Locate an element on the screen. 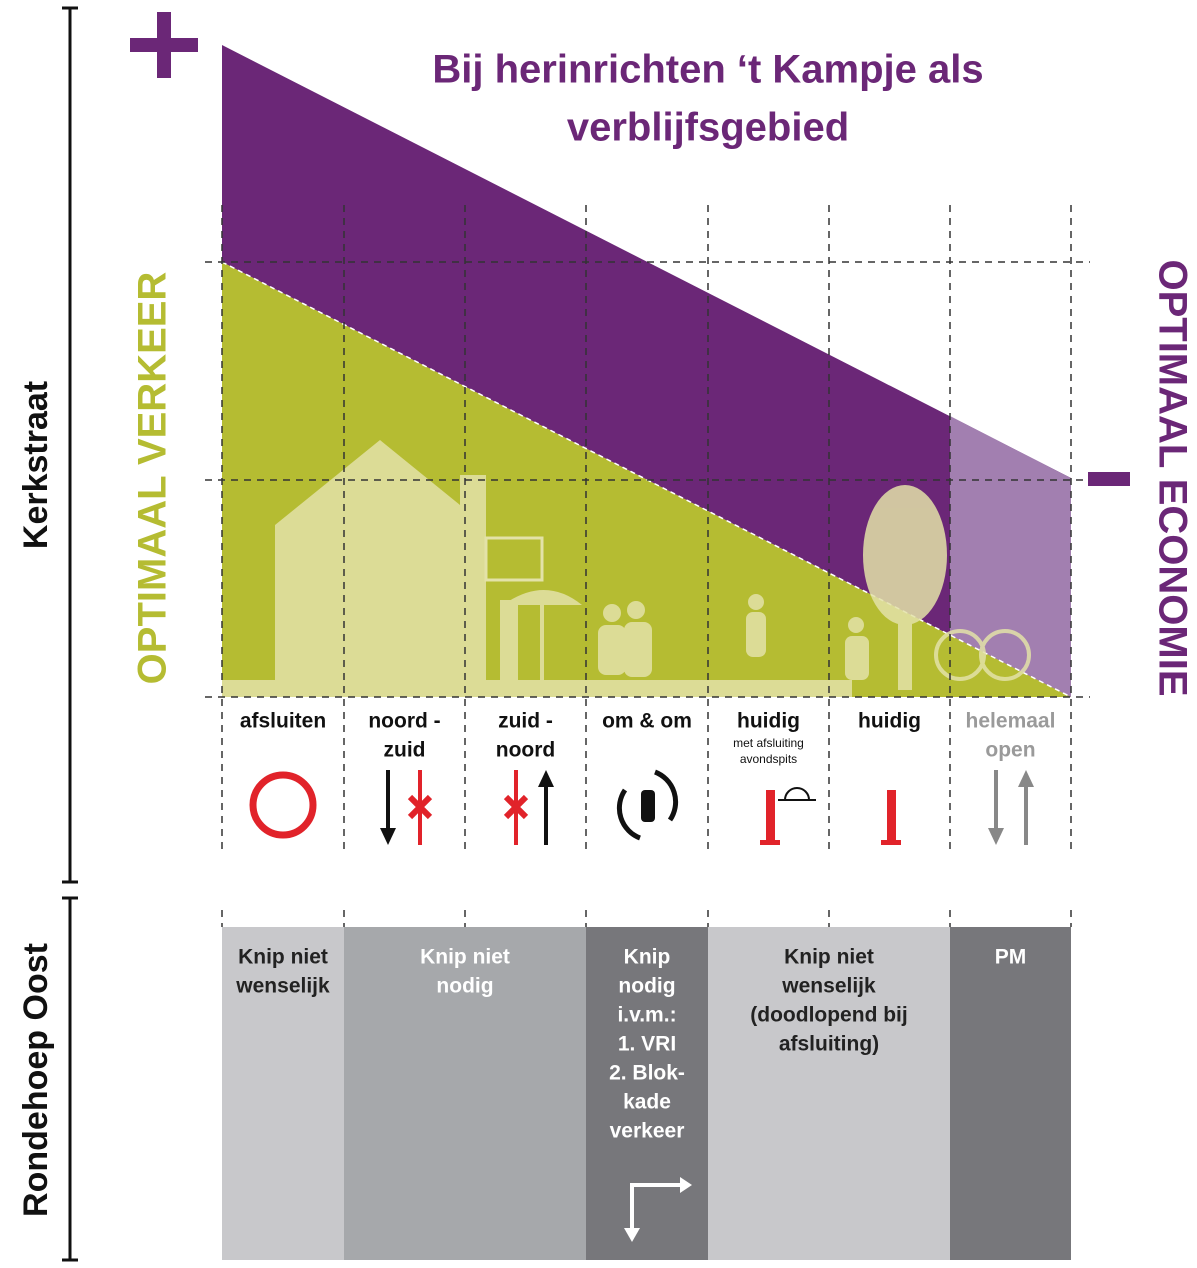 The height and width of the screenshot is (1268, 1197). box-text: 1. VRI is located at coordinates (647, 1044).